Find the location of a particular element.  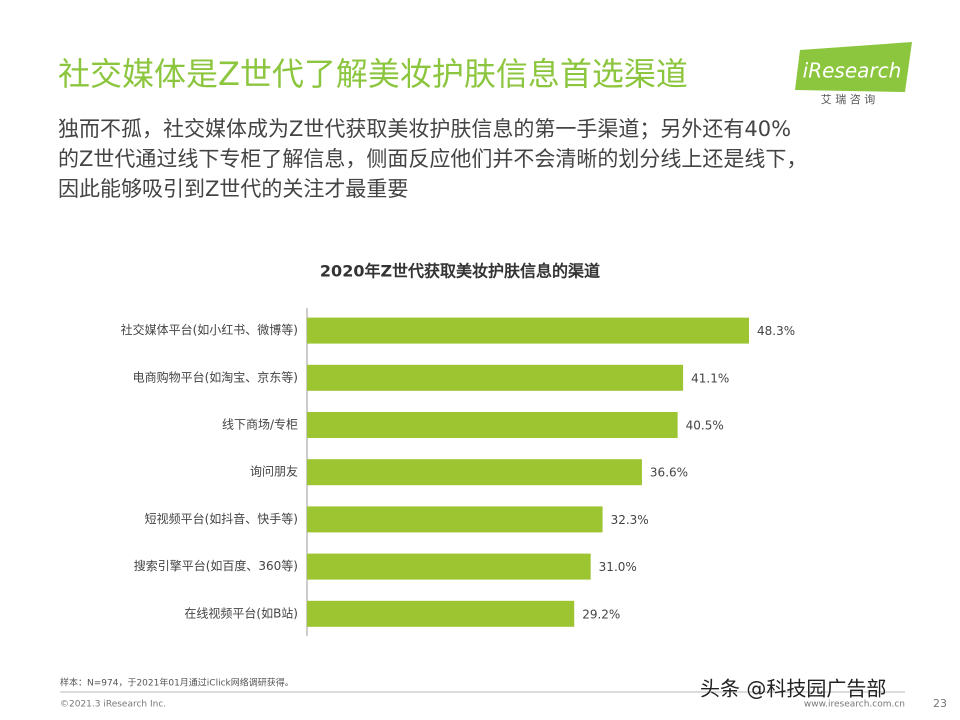

watermark: 头条 @科技园广告部 is located at coordinates (793, 689).